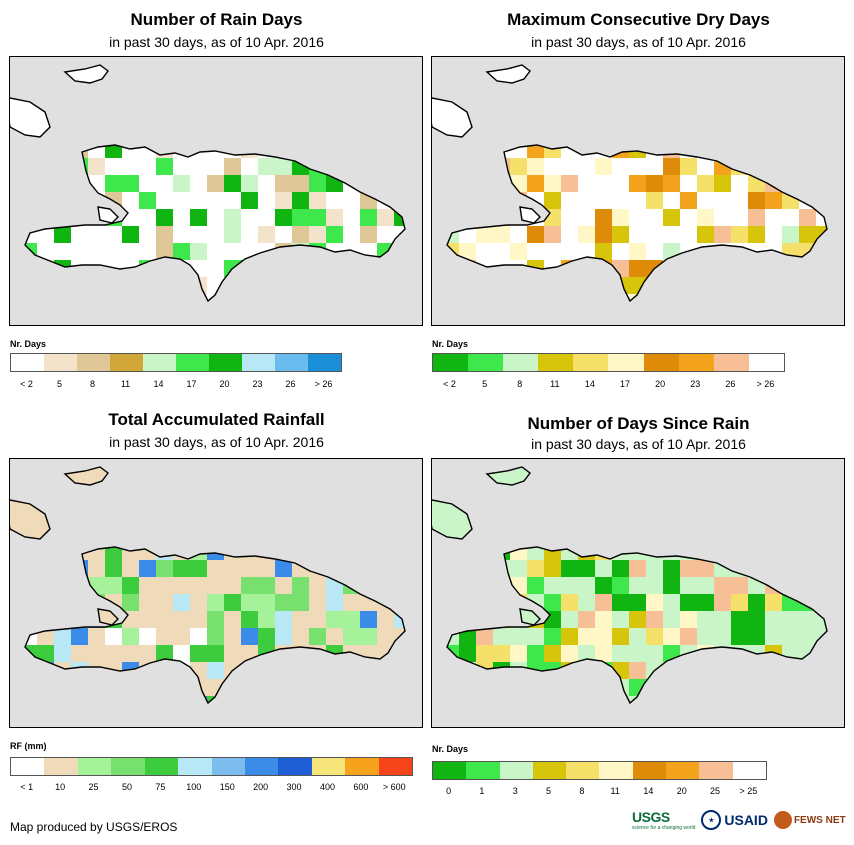  What do you see at coordinates (715, 791) in the screenshot?
I see `legend-label: 25` at bounding box center [715, 791].